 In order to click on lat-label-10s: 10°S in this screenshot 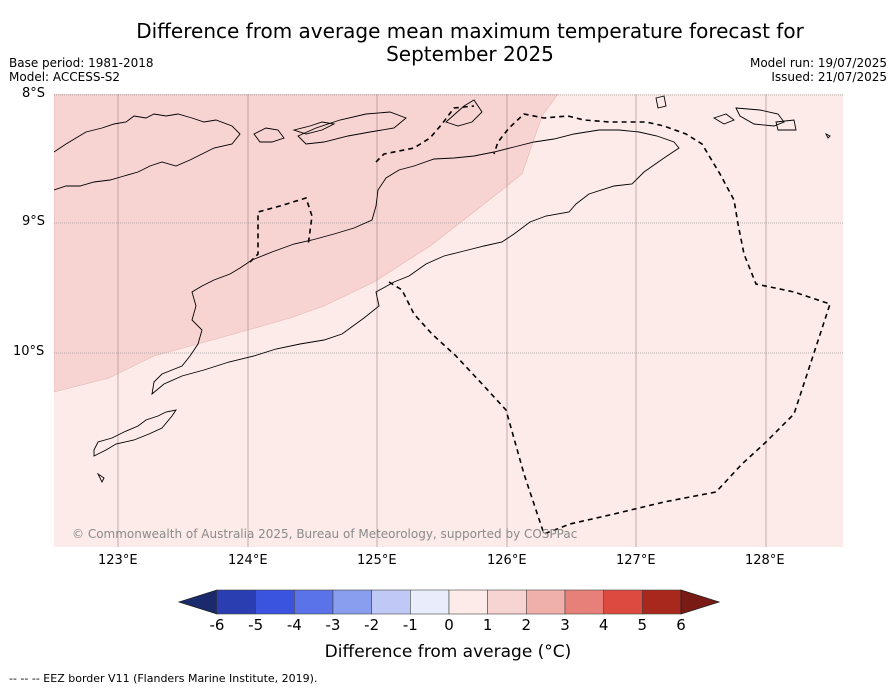, I will do `click(29, 351)`.